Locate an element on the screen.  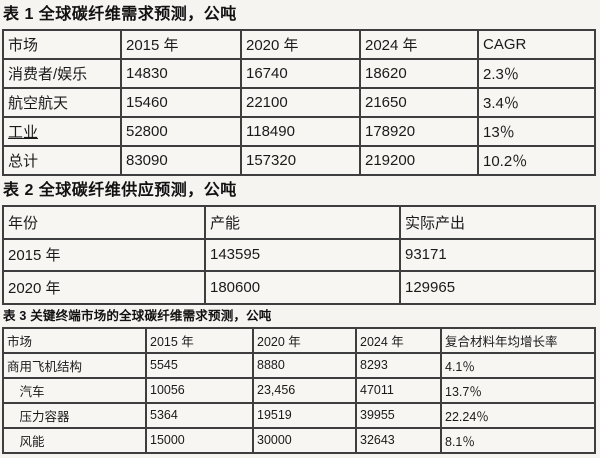
table-cell: 2015 年 is located at coordinates (104, 254).